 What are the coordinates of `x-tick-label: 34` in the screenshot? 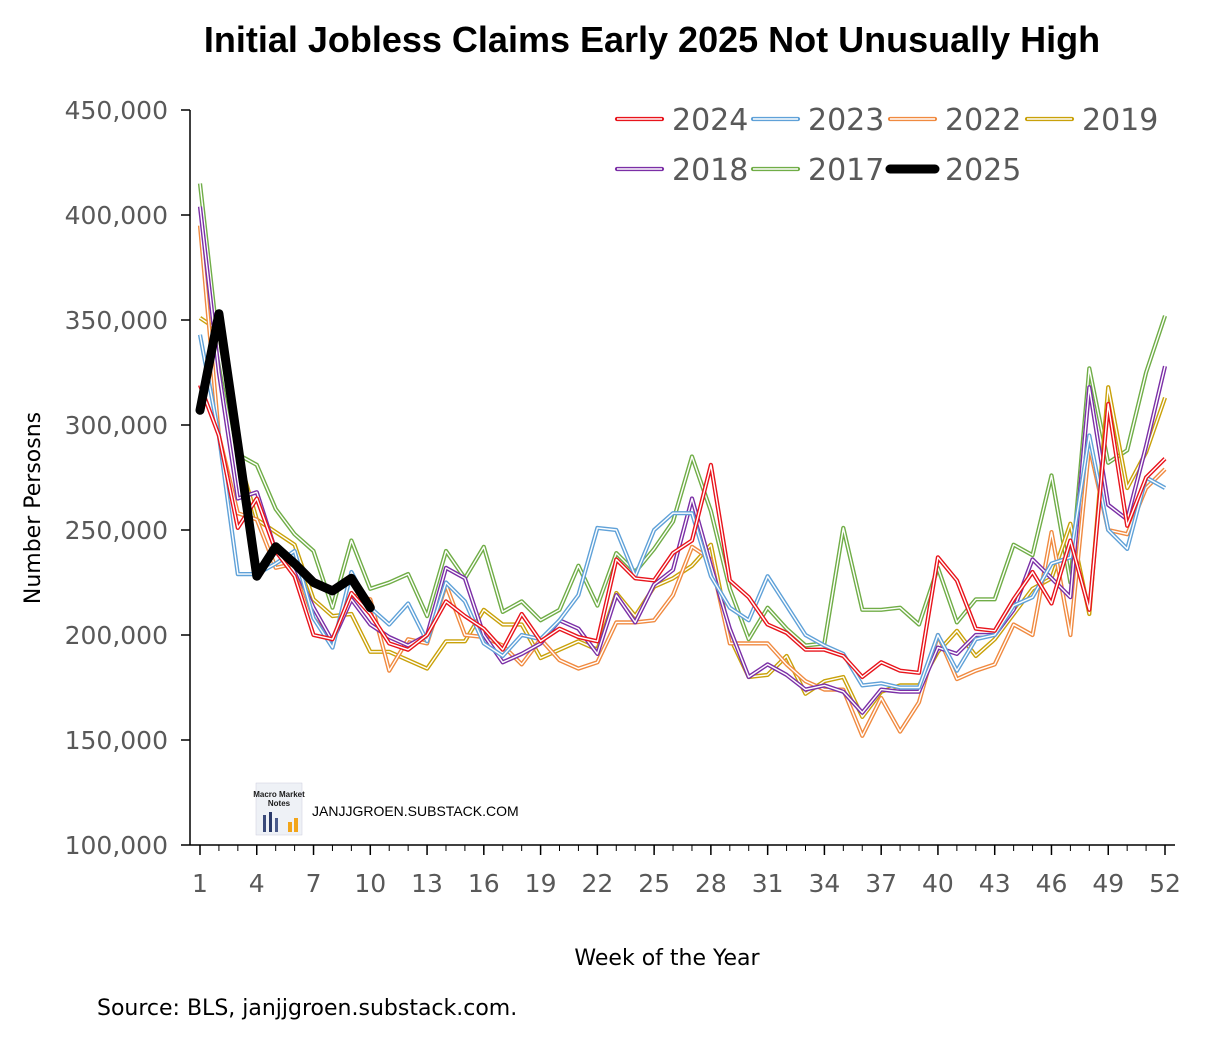 It's located at (825, 883).